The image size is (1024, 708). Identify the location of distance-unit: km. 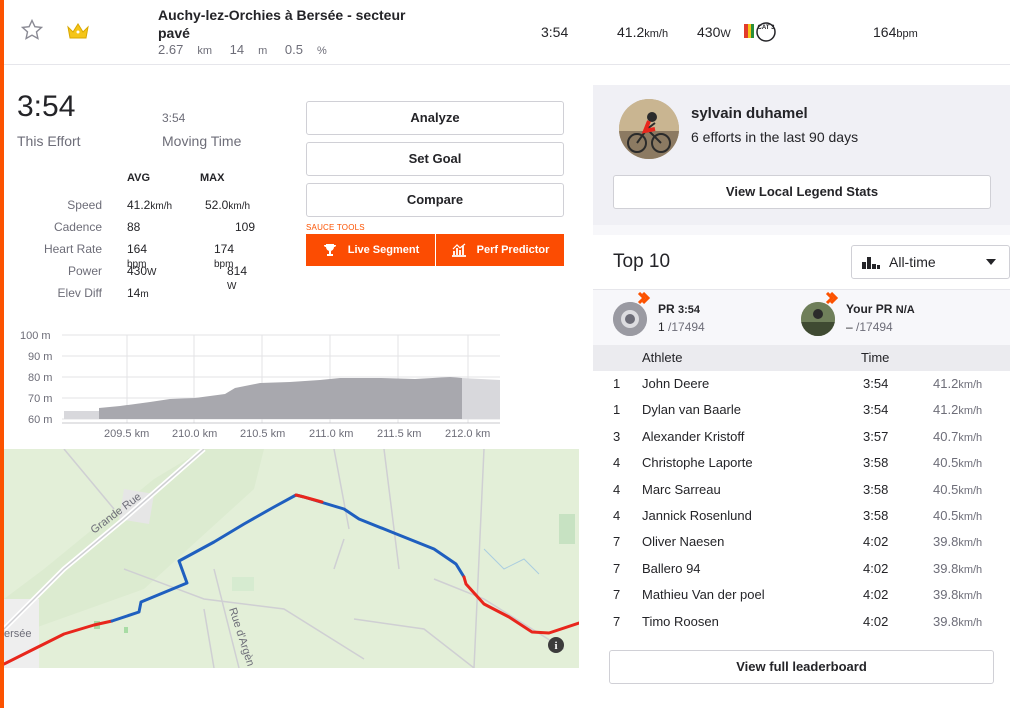
(204, 51).